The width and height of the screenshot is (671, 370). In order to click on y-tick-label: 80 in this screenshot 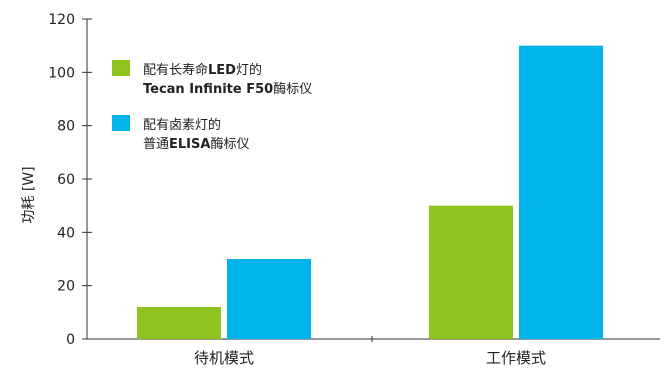, I will do `click(66, 127)`.